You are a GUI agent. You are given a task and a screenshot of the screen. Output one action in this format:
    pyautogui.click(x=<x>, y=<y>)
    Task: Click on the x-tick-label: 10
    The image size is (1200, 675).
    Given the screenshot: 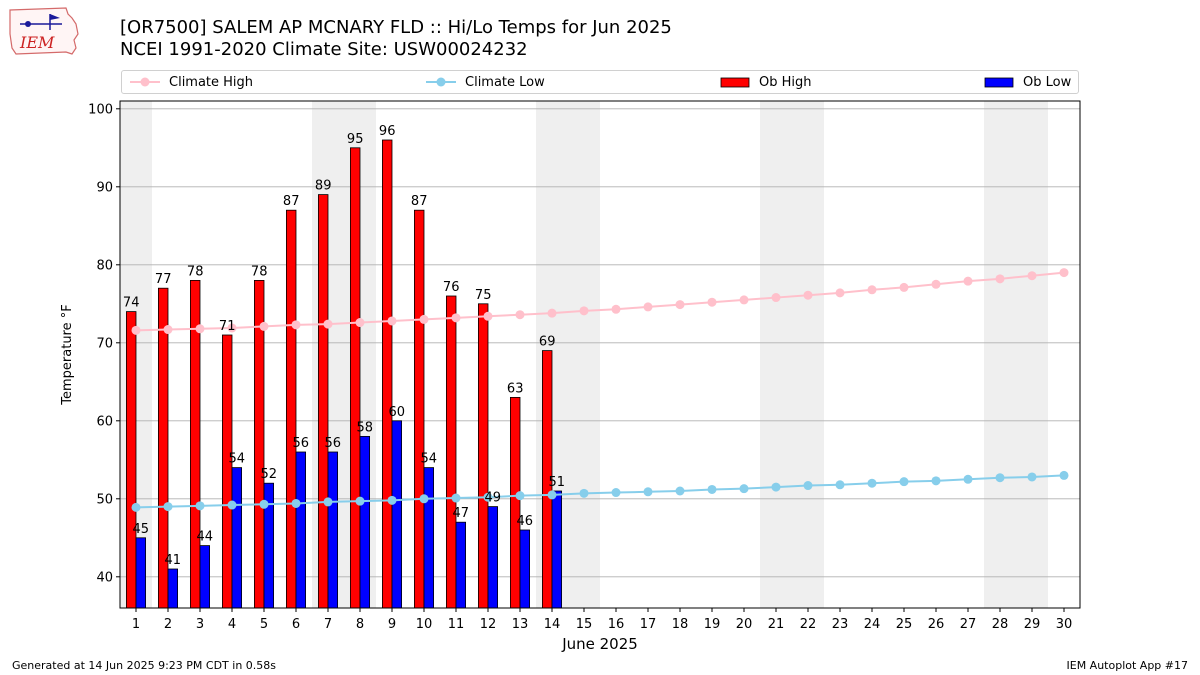 What is the action you would take?
    pyautogui.click(x=424, y=624)
    